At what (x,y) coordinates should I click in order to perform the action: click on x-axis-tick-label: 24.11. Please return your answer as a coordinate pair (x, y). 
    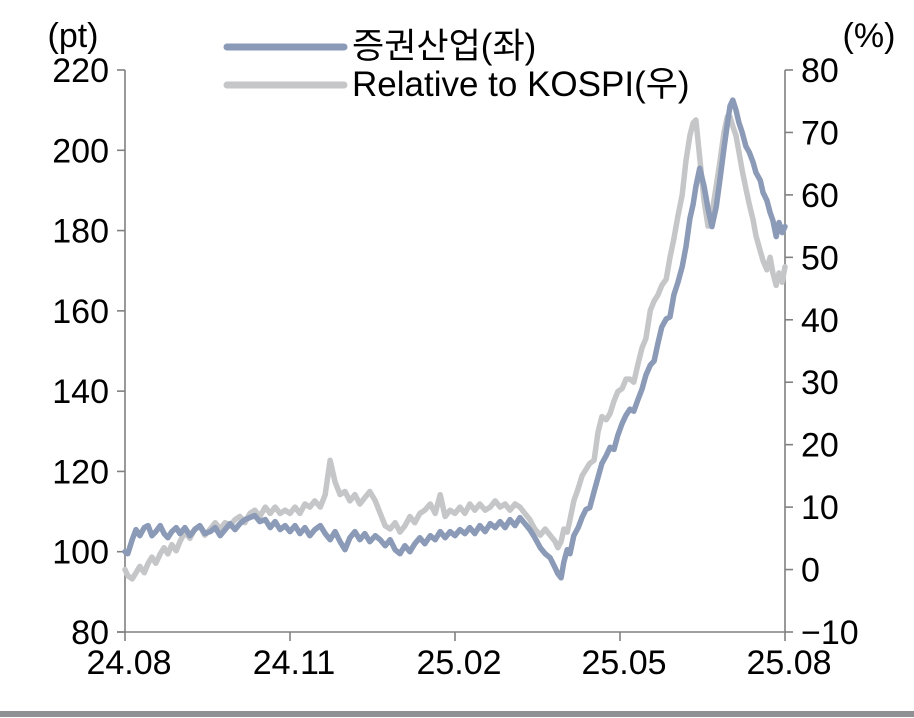
    Looking at the image, I should click on (294, 663).